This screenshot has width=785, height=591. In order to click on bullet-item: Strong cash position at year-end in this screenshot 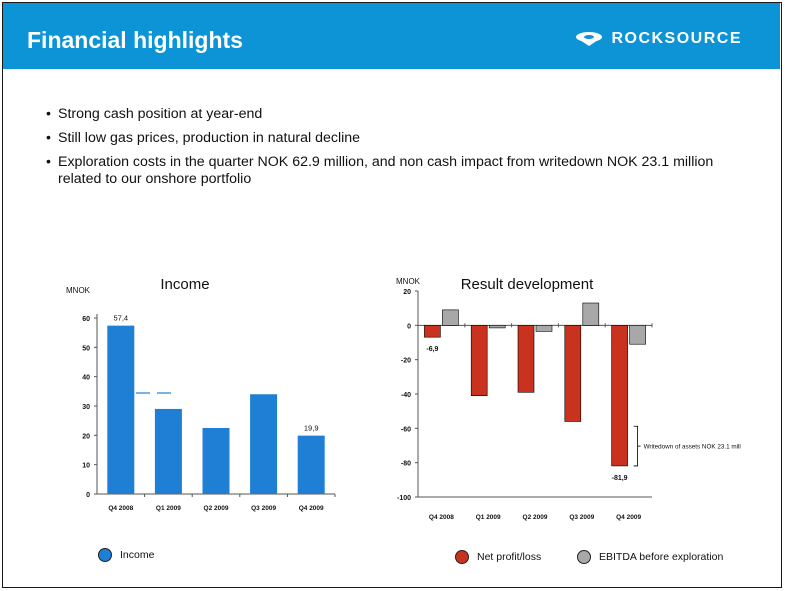, I will do `click(392, 114)`.